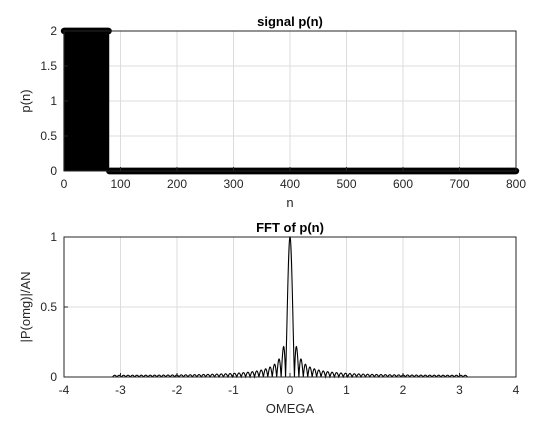 The width and height of the screenshot is (544, 426). I want to click on fft-x-ticks: -4 -3 -2 -1 0 1 2 3 4, so click(289, 385).